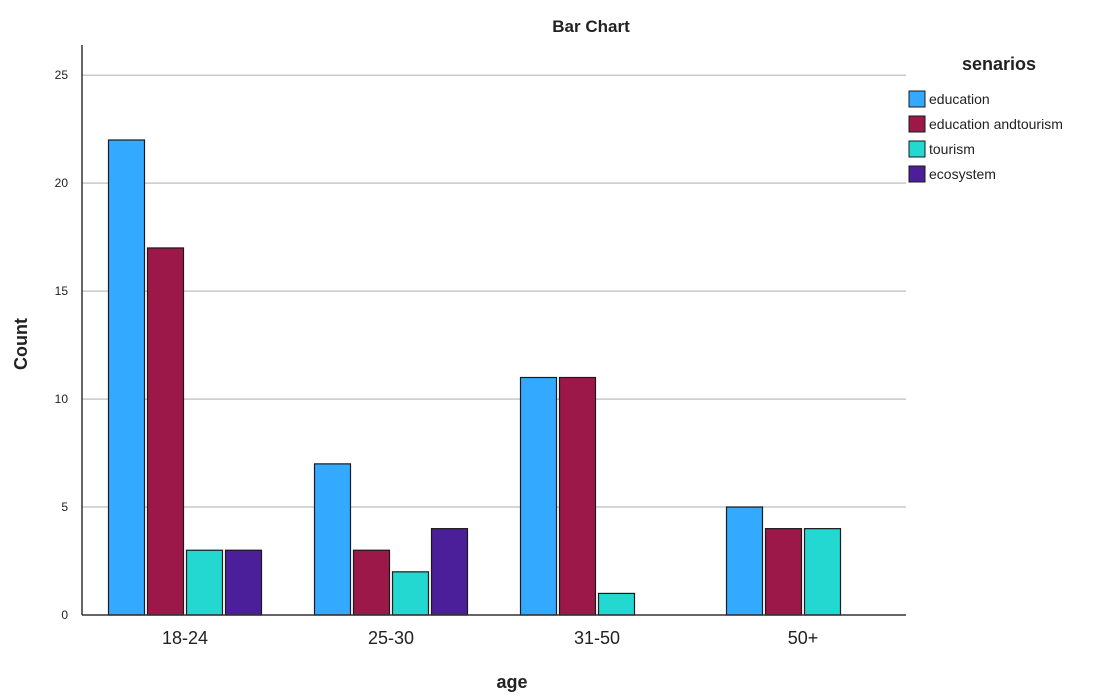  I want to click on y-tick-label: 5, so click(64, 507).